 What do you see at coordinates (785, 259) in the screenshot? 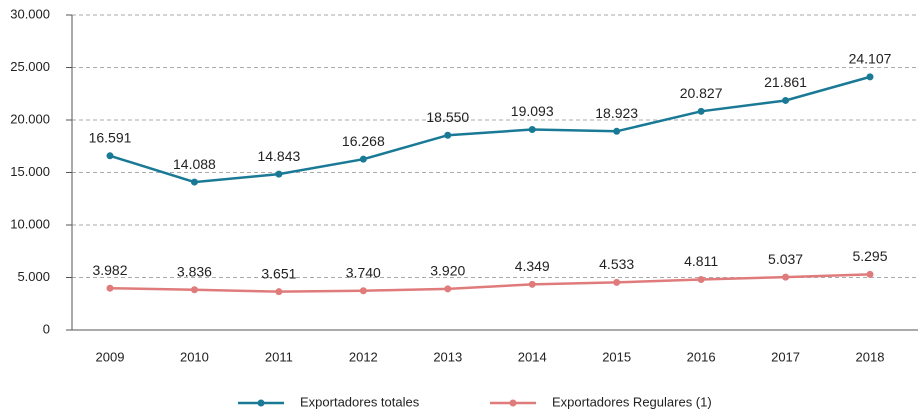
I see `data-label: 5.037` at bounding box center [785, 259].